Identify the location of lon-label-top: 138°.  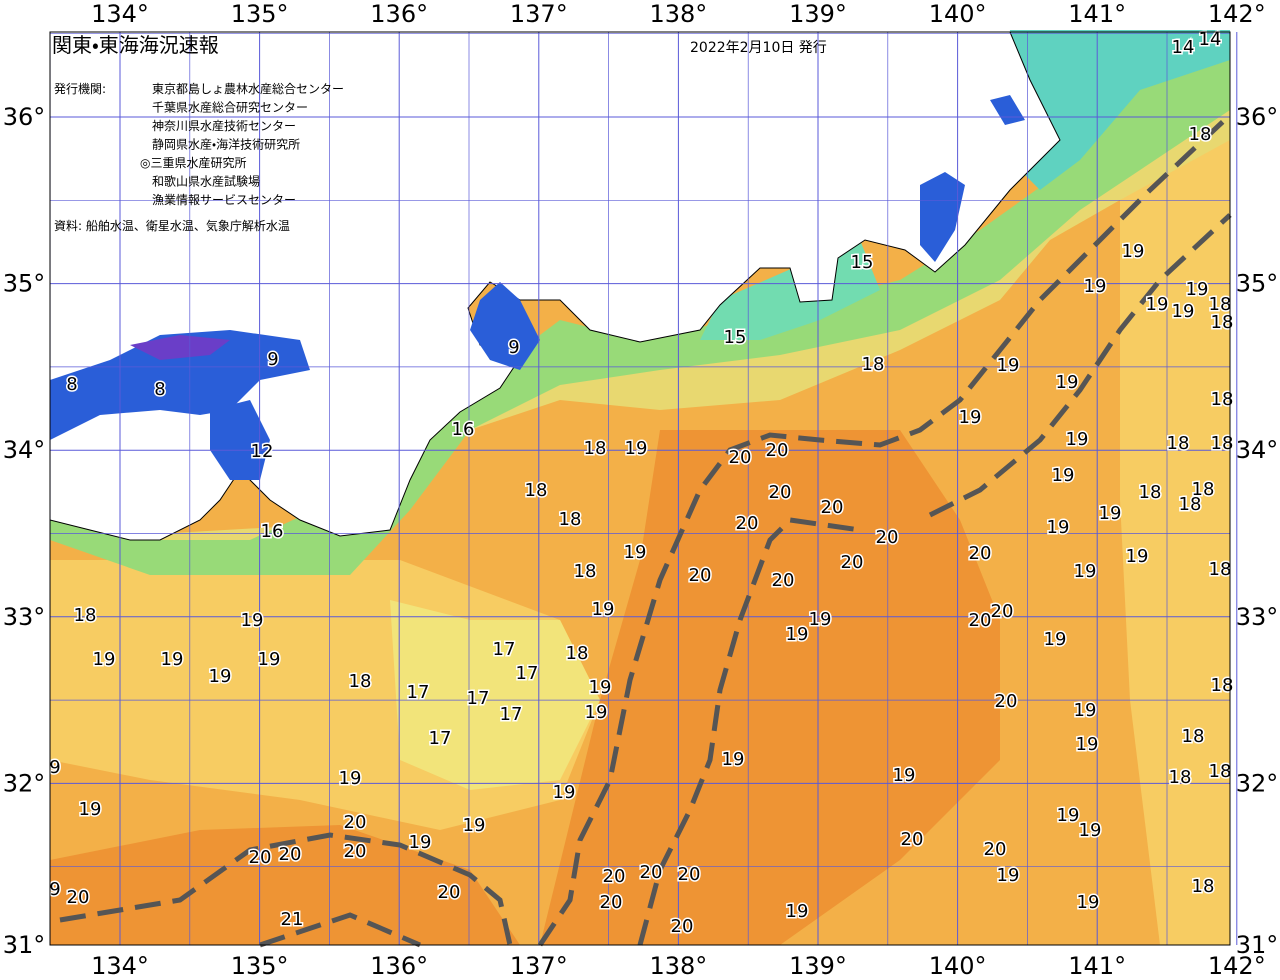
(678, 14).